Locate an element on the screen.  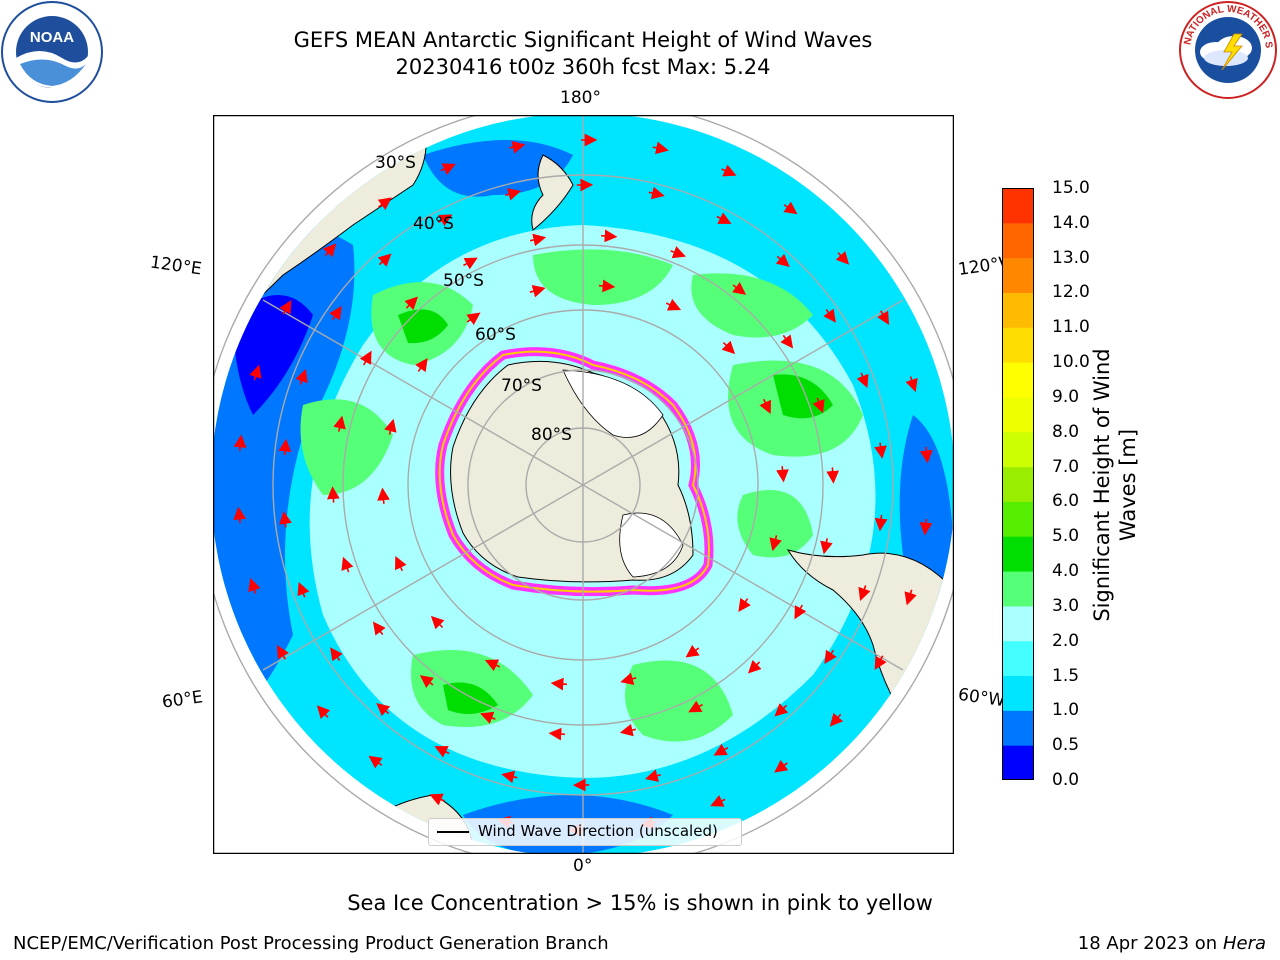
colorbar-tick-label: 8.0 is located at coordinates (1066, 431).